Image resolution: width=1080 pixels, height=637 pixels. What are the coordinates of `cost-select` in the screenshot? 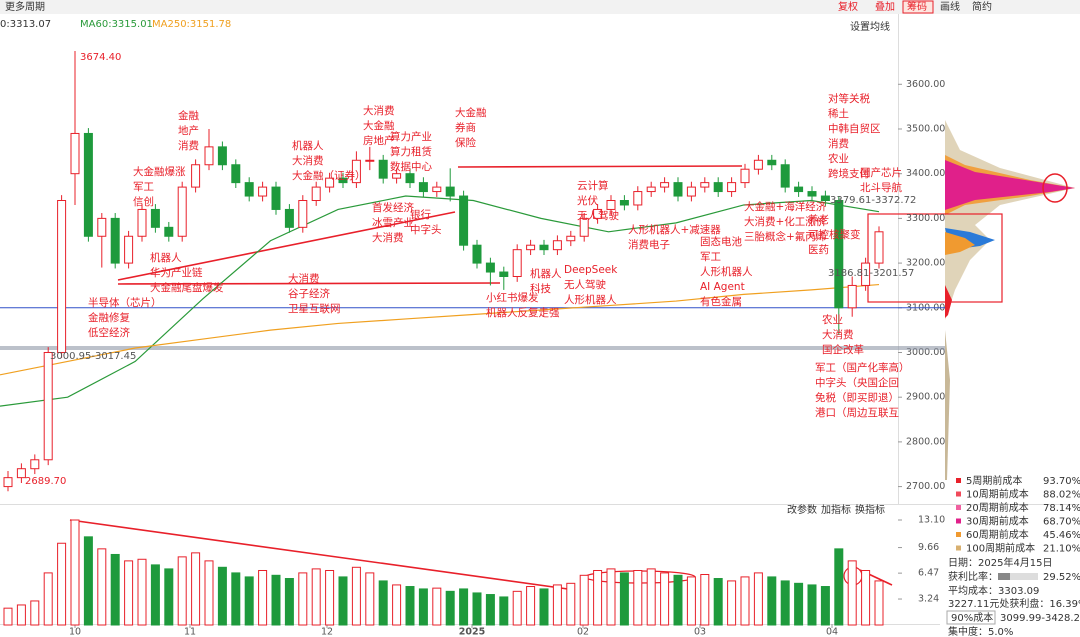 It's located at (971, 617).